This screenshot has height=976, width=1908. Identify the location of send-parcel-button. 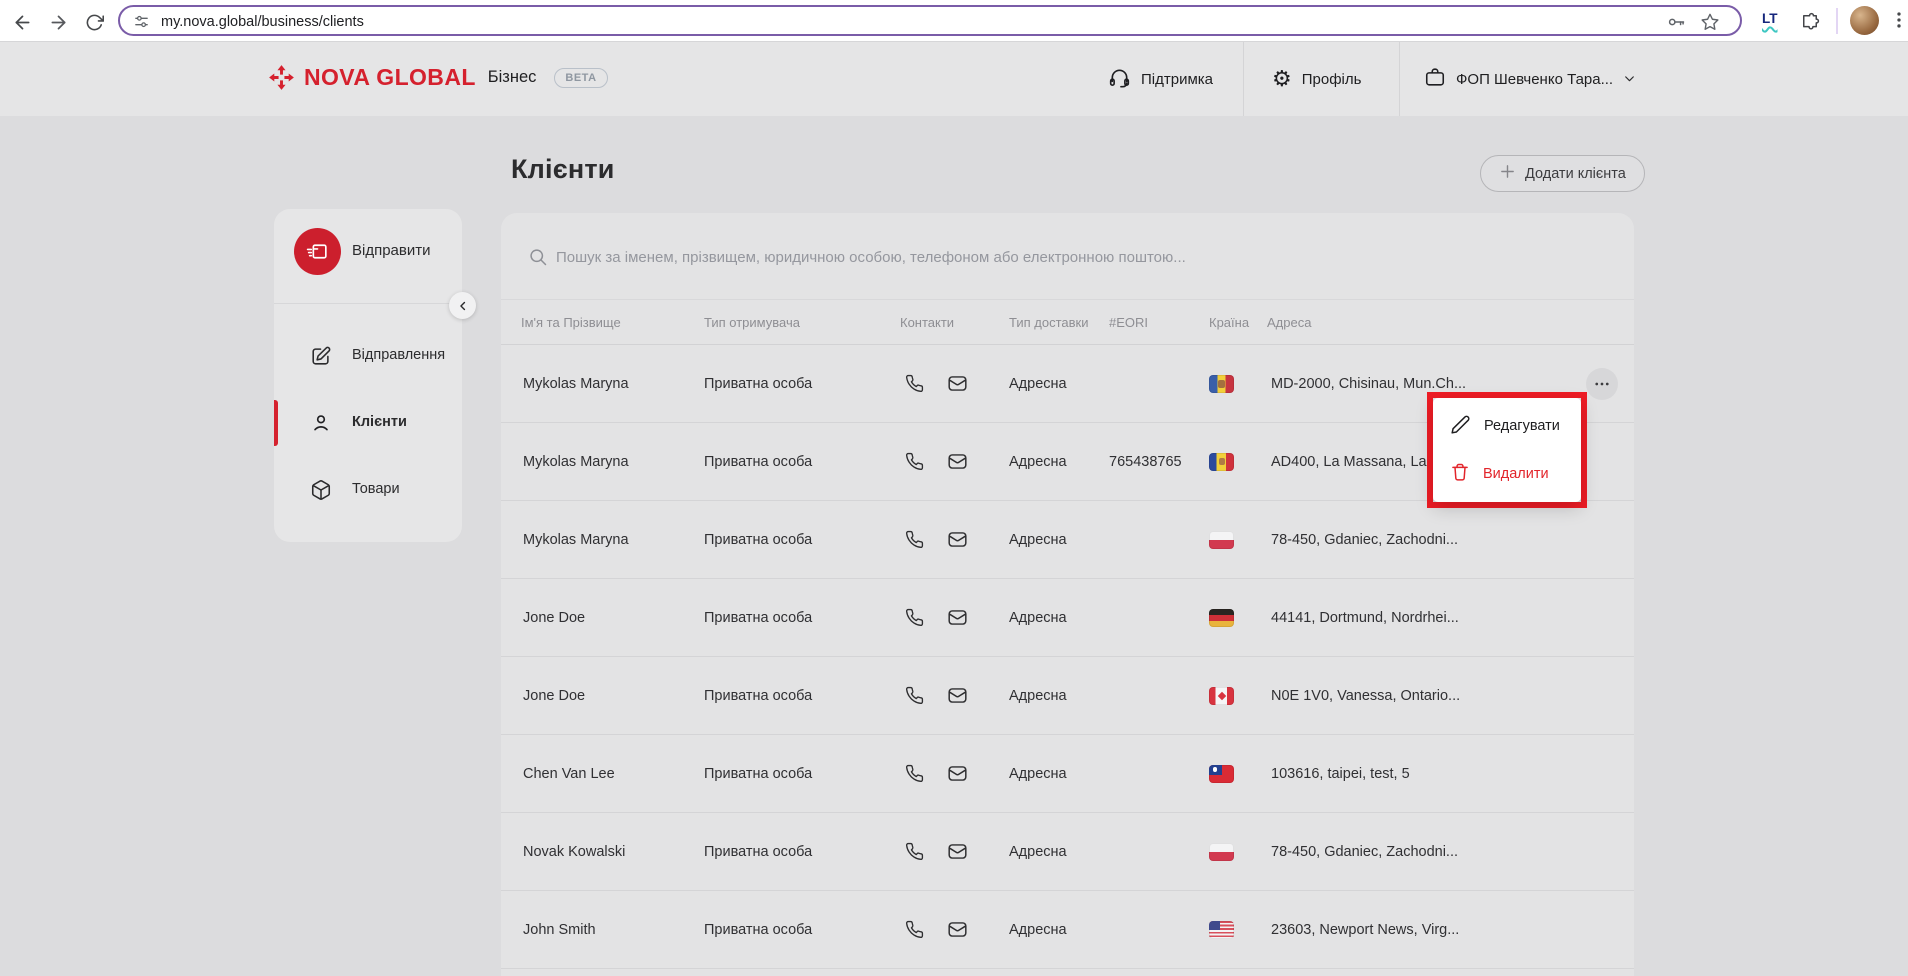
(317, 251).